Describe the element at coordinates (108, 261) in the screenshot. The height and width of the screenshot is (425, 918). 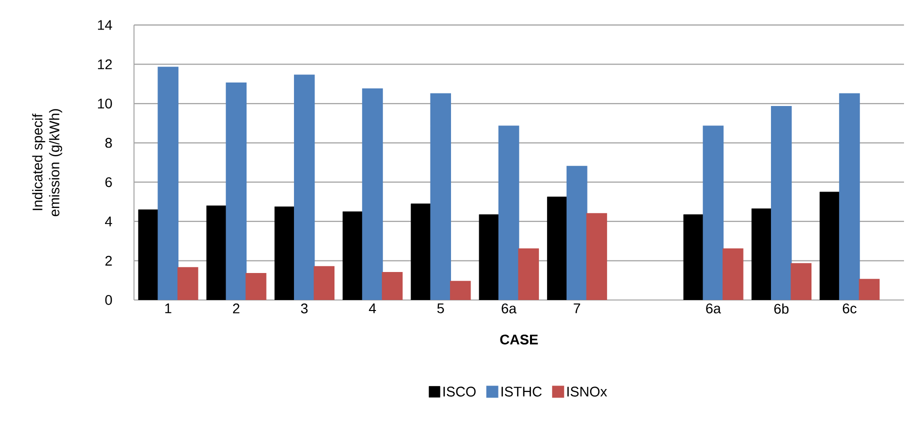
I see `y-tick-label: 2` at that location.